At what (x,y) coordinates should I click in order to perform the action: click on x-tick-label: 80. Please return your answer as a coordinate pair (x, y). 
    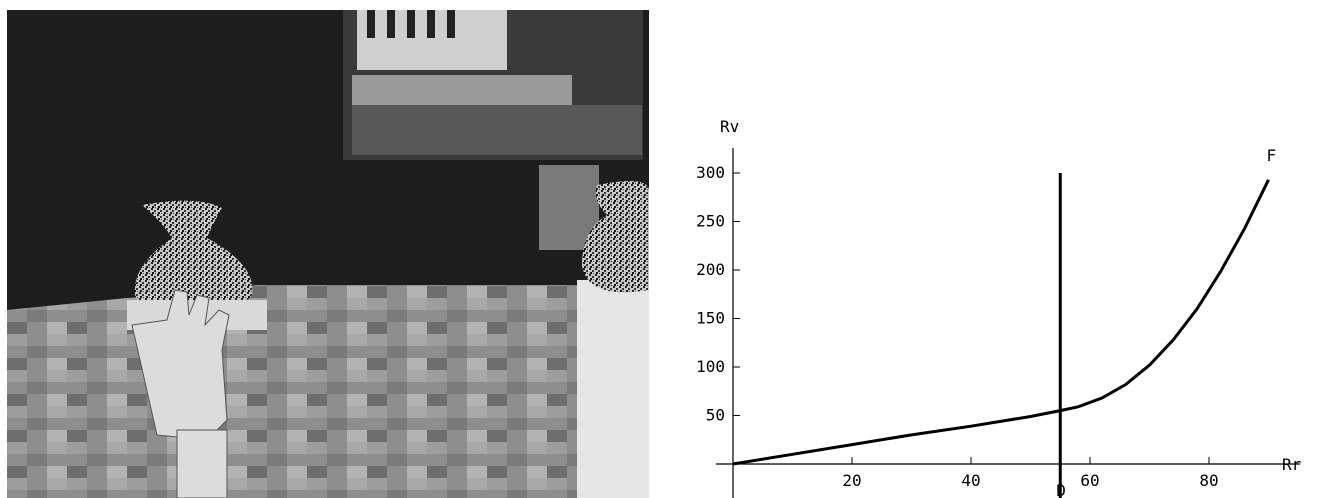
    Looking at the image, I should click on (1208, 480).